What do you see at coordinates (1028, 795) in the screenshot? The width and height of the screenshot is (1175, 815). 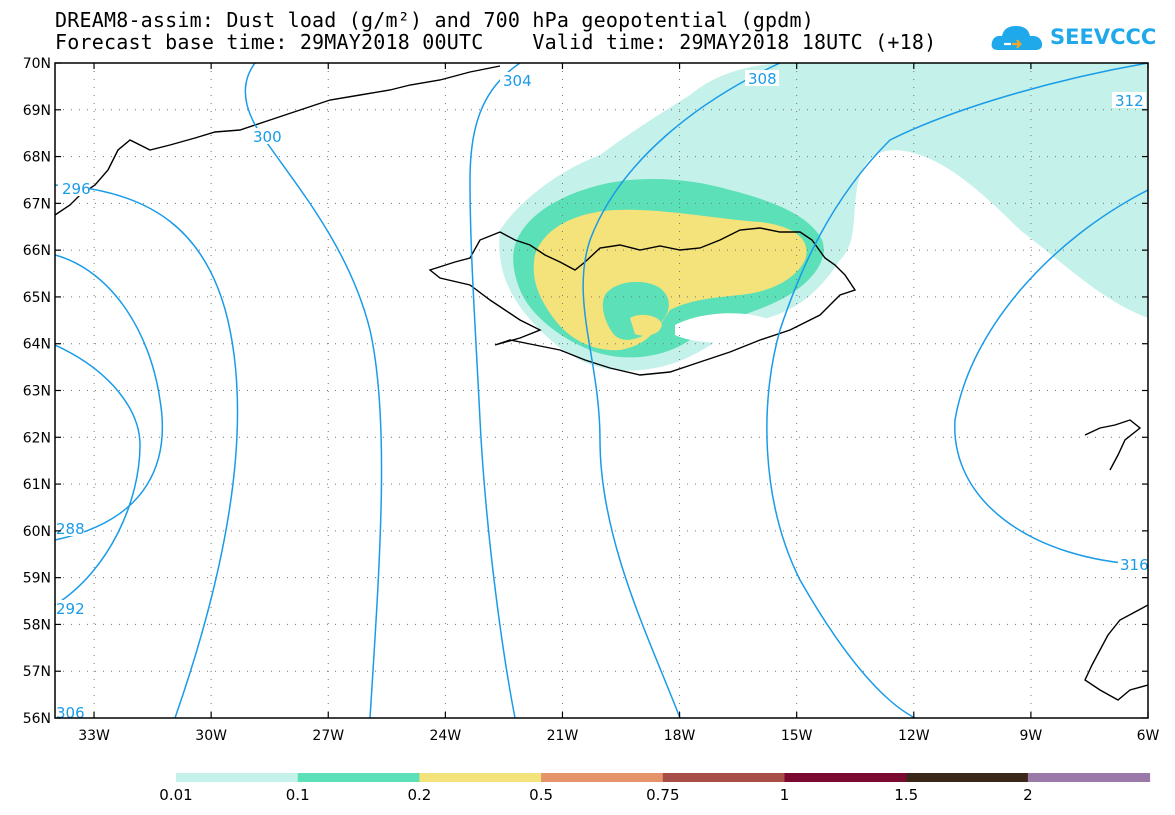 I see `colorbar-label: 2` at bounding box center [1028, 795].